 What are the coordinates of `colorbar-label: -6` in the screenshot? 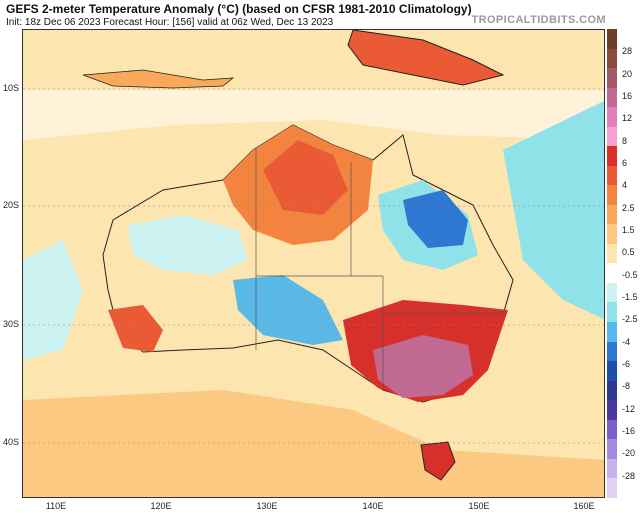 It's located at (626, 364).